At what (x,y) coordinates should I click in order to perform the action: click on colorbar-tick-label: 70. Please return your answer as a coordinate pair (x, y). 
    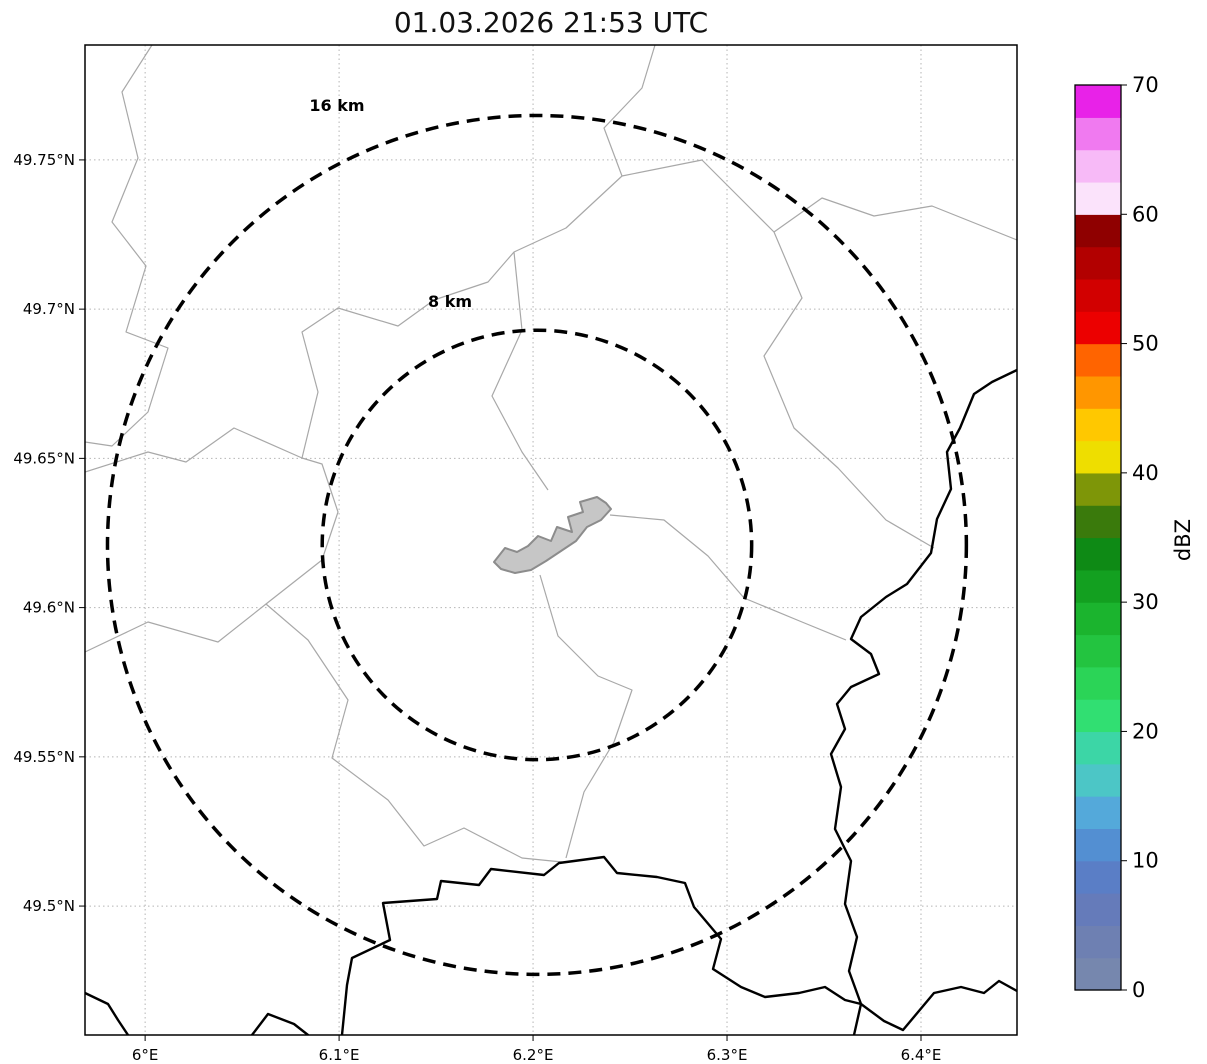
    Looking at the image, I should click on (1145, 85).